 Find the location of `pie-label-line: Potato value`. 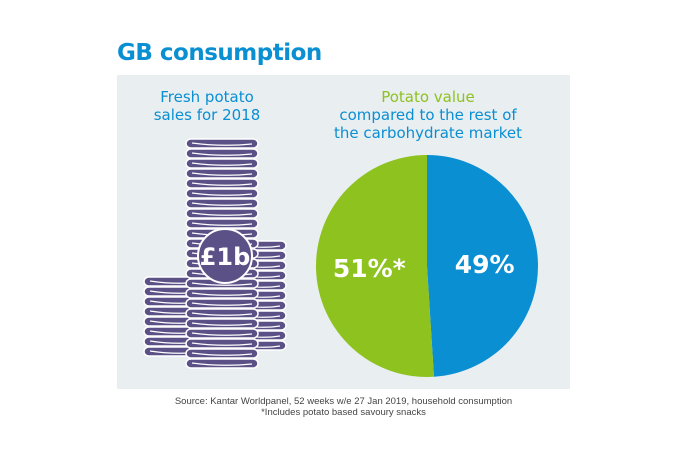

pie-label-line: Potato value is located at coordinates (428, 97).